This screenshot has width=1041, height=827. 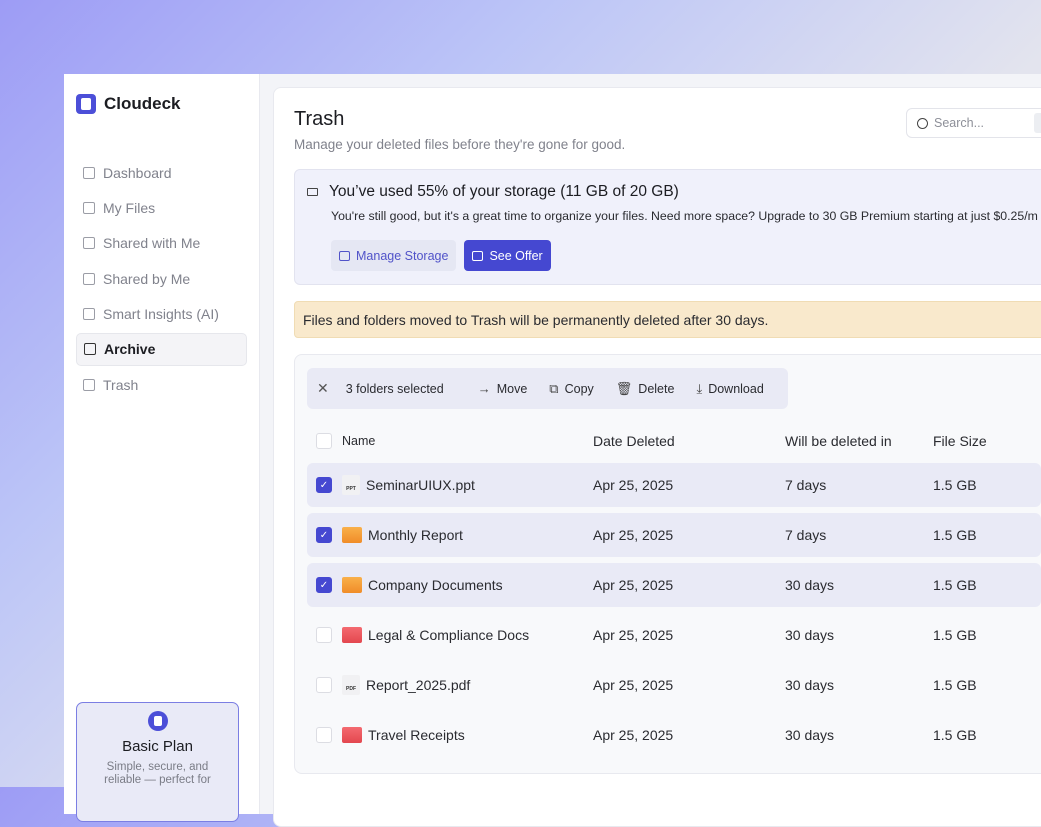 What do you see at coordinates (507, 255) in the screenshot?
I see `see-offer-button: See Offer` at bounding box center [507, 255].